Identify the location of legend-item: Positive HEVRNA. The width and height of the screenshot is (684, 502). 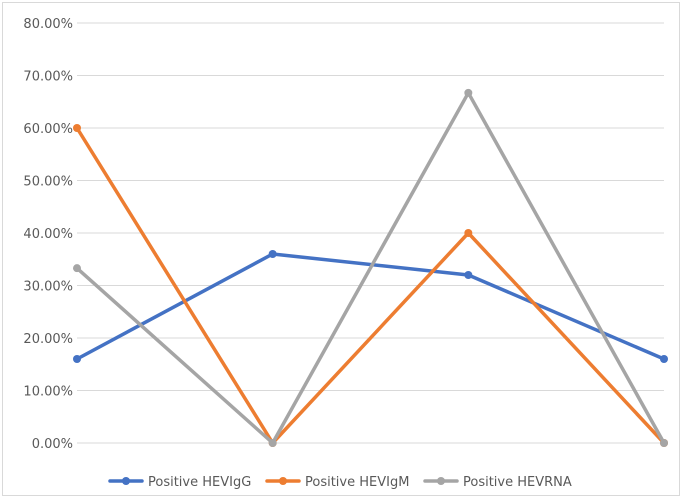
(497, 482).